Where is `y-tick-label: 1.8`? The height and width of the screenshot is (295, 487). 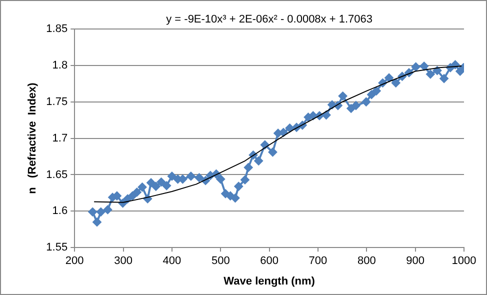 y-tick-label: 1.8 is located at coordinates (60, 65).